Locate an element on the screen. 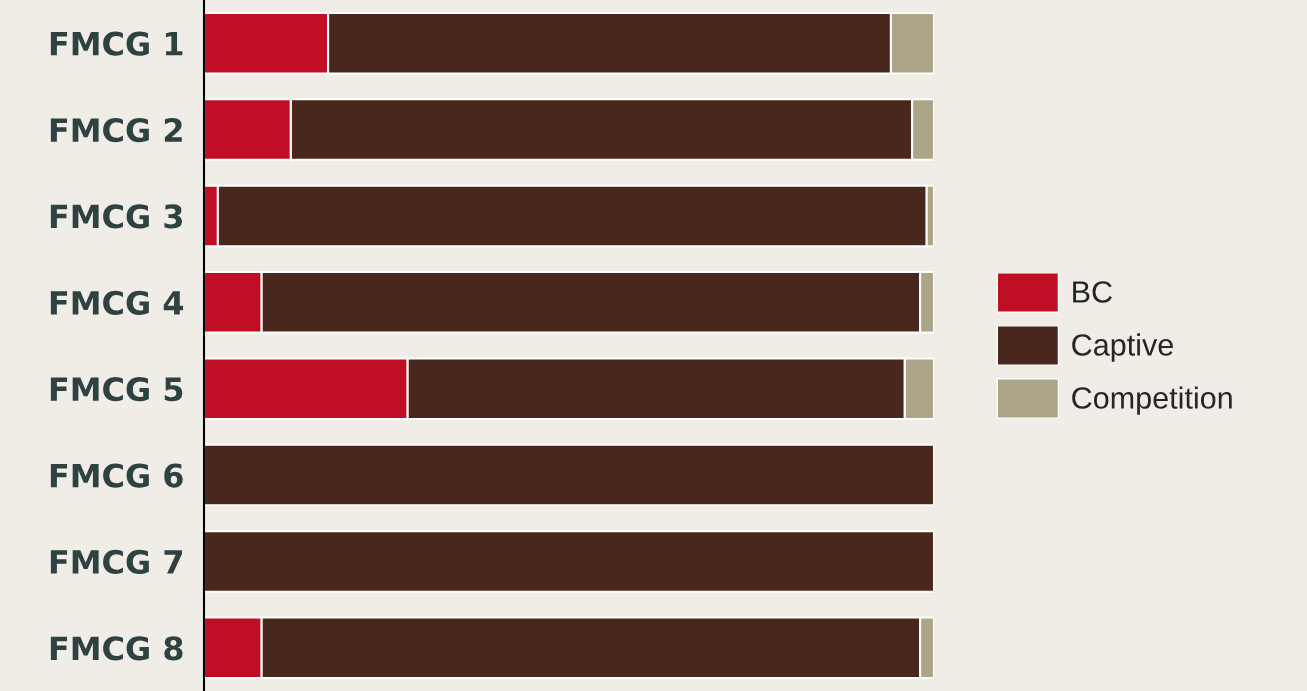  y-tick-label: FMCG 3 is located at coordinates (116, 216).